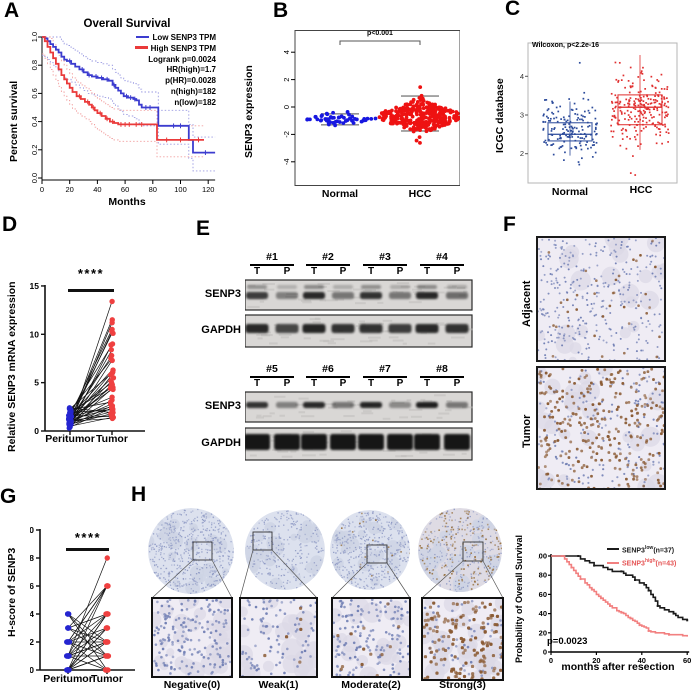  Describe the element at coordinates (599, 113) in the screenshot. I see `panel-c-boxplot-chart: 2 3 4` at that location.